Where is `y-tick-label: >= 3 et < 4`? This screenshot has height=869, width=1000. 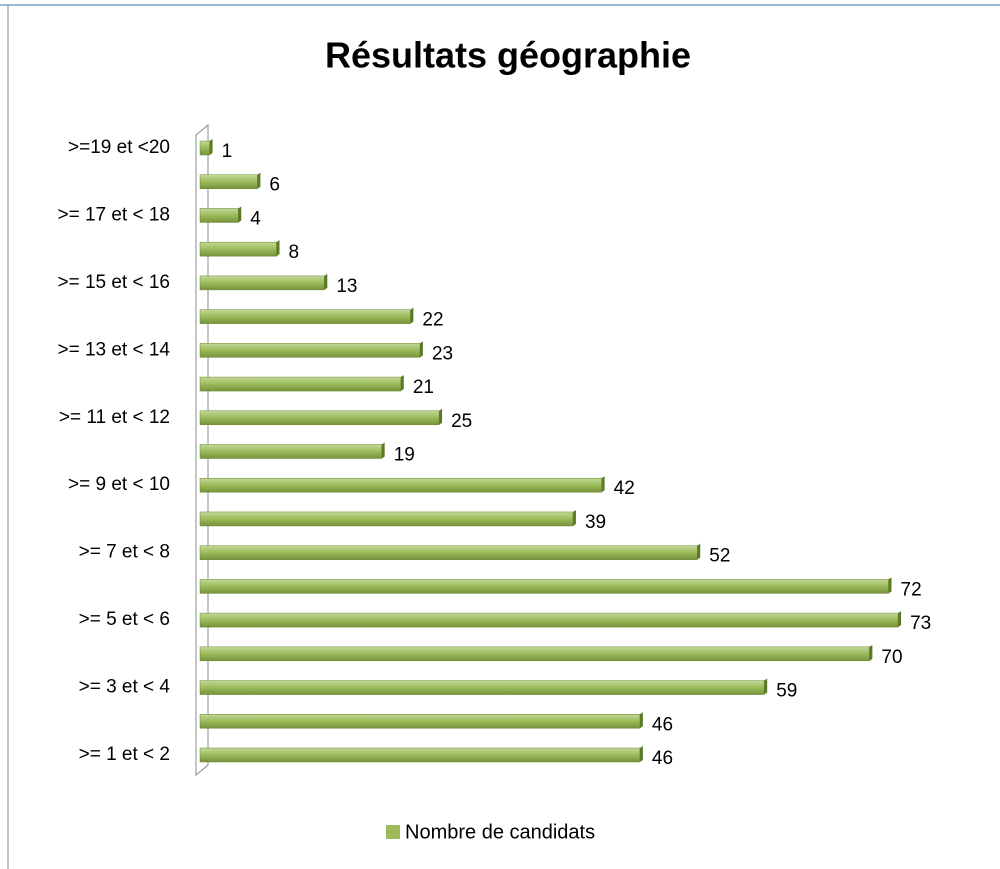 y-tick-label: >= 3 et < 4 is located at coordinates (125, 687).